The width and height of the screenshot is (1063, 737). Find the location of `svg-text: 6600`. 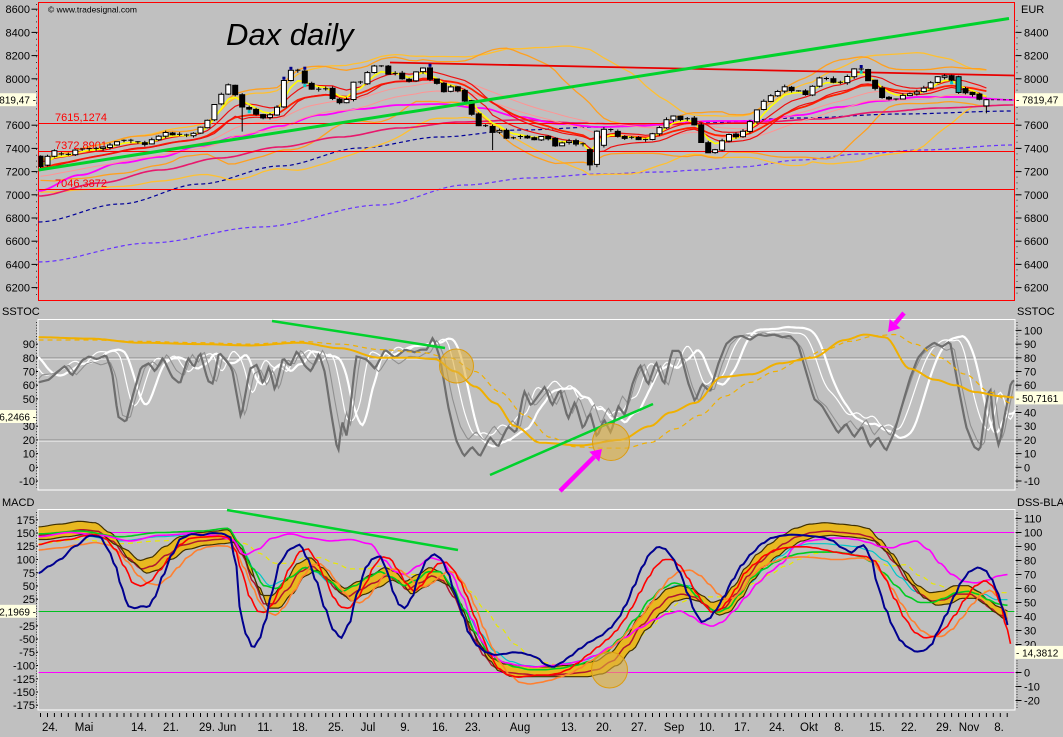

svg-text: 6600 is located at coordinates (1036, 242).